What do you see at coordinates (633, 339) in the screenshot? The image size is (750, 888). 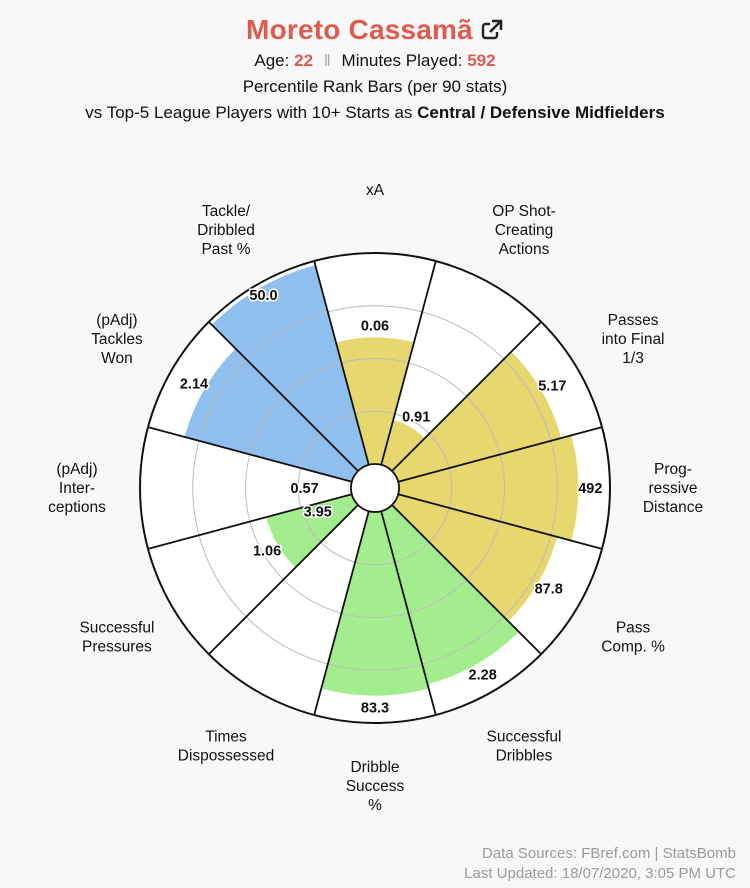 I see `category-label-2: Passes into Final 1/3` at bounding box center [633, 339].